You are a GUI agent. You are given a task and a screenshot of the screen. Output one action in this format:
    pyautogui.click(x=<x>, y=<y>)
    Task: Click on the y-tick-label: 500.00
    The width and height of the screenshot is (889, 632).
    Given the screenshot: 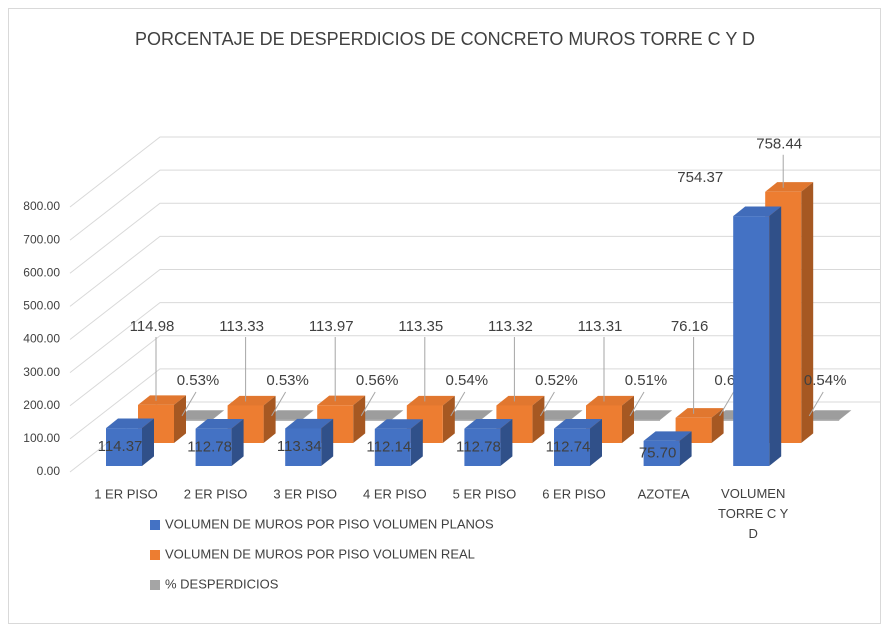 What is the action you would take?
    pyautogui.click(x=41, y=306)
    